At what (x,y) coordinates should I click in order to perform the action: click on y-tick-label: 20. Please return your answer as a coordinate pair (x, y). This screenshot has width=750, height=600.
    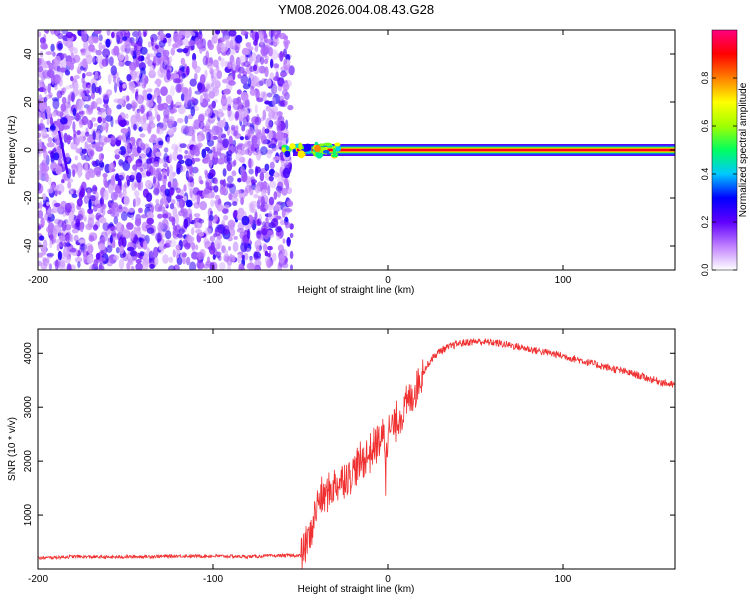
    Looking at the image, I should click on (28, 102).